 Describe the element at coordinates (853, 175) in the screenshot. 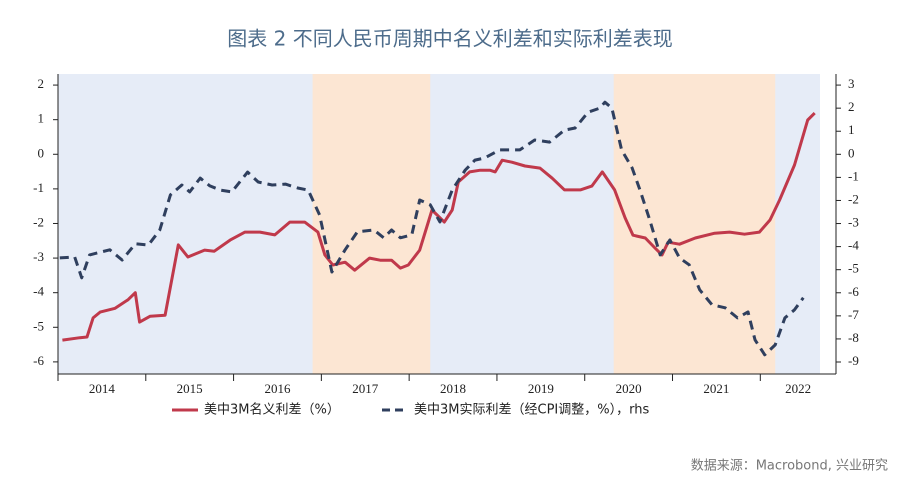

I see `y2-tick-label: -1` at that location.